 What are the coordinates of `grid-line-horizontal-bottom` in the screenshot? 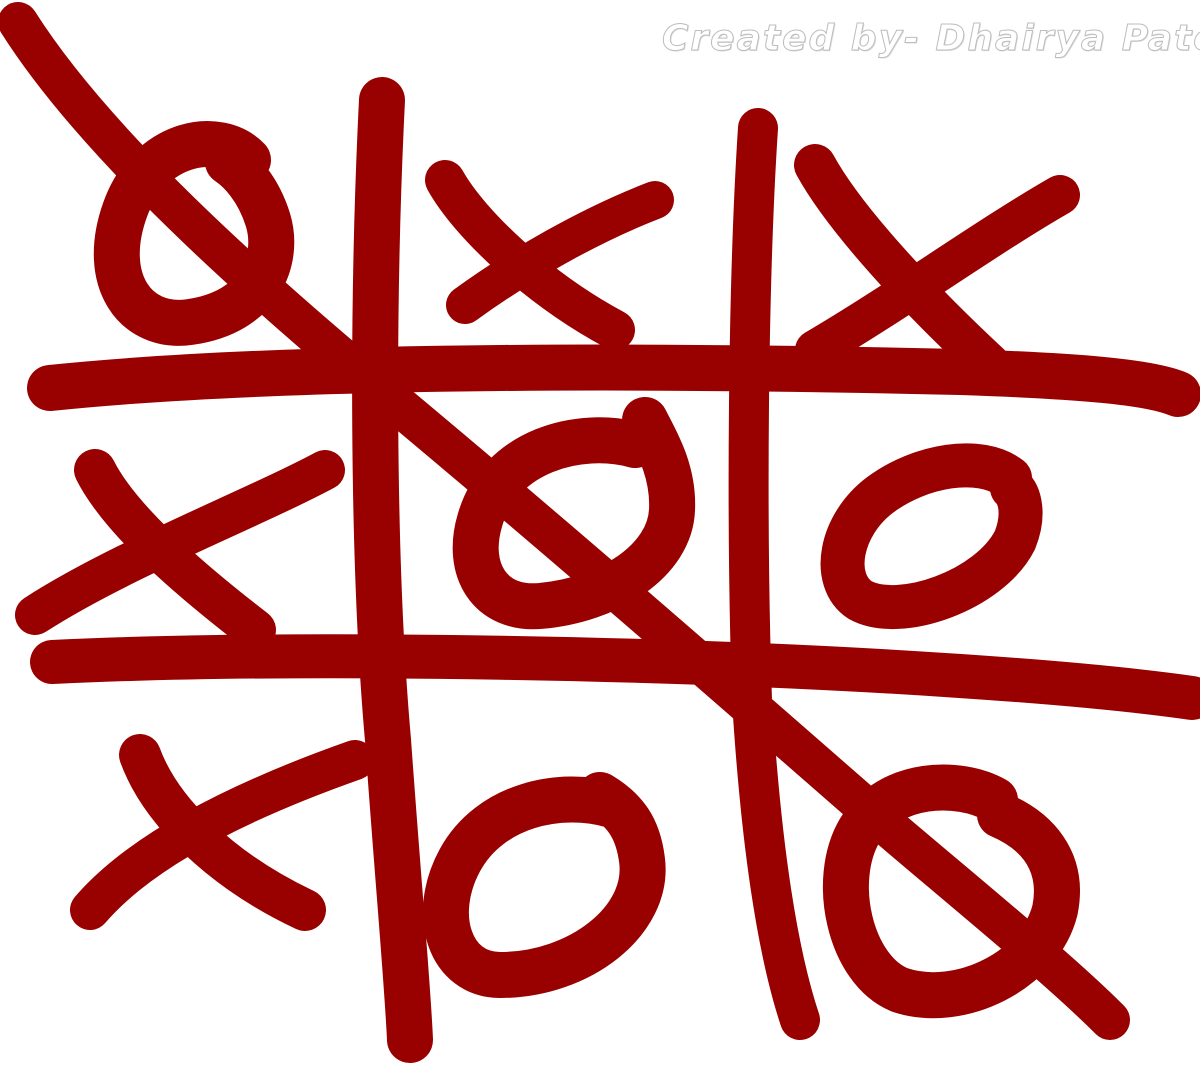 It's located at (615, 677).